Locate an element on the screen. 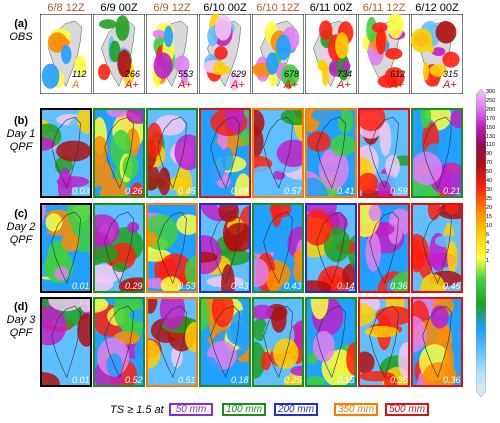 This screenshot has width=500, height=423. colorbar-tick-label: 30 is located at coordinates (489, 189).